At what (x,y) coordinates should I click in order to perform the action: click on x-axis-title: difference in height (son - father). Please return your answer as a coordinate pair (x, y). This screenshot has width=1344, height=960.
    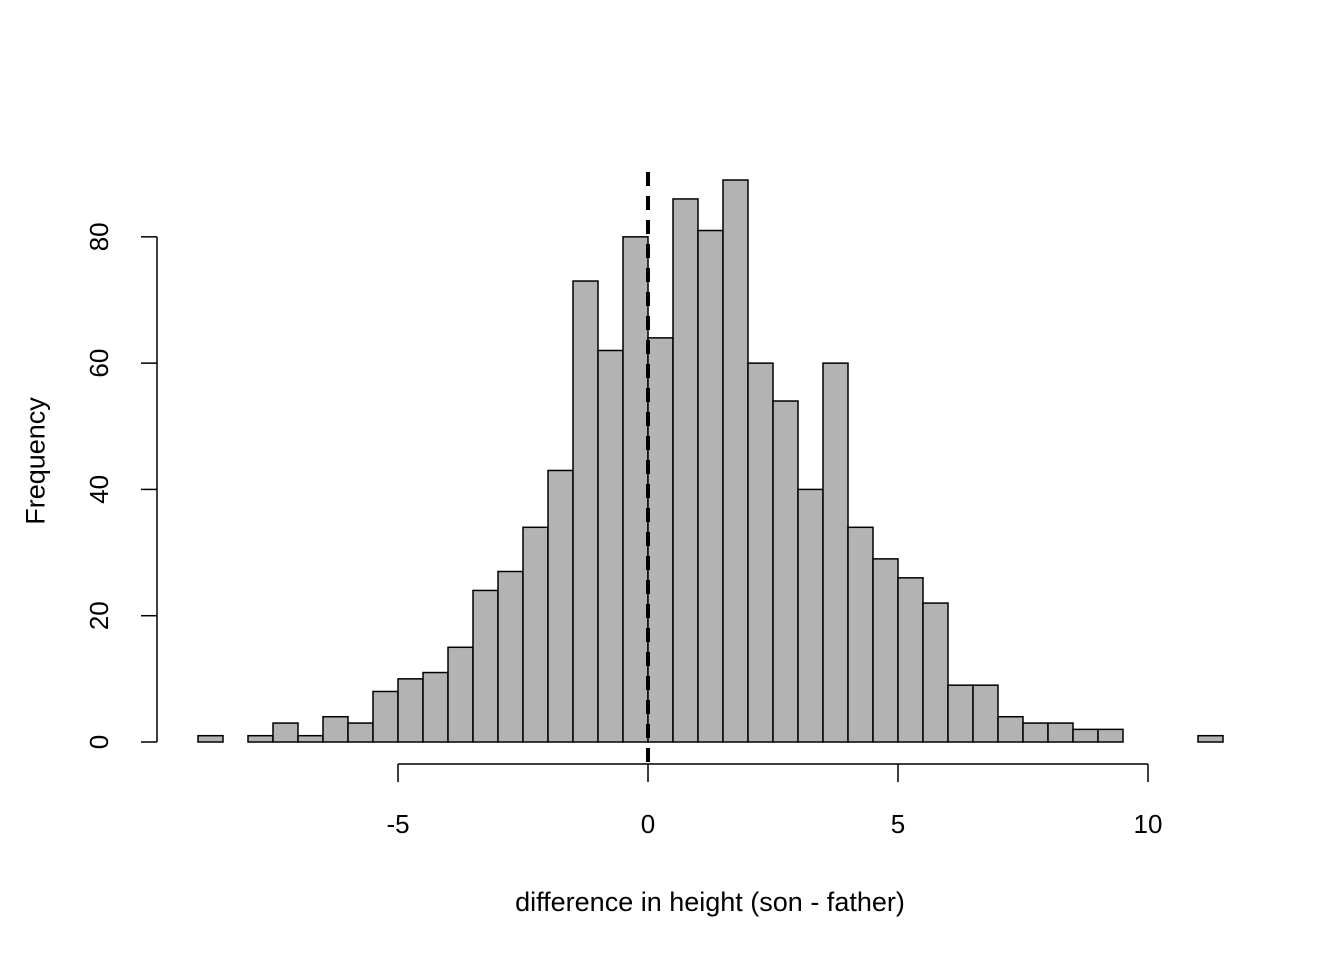
    Looking at the image, I should click on (710, 902).